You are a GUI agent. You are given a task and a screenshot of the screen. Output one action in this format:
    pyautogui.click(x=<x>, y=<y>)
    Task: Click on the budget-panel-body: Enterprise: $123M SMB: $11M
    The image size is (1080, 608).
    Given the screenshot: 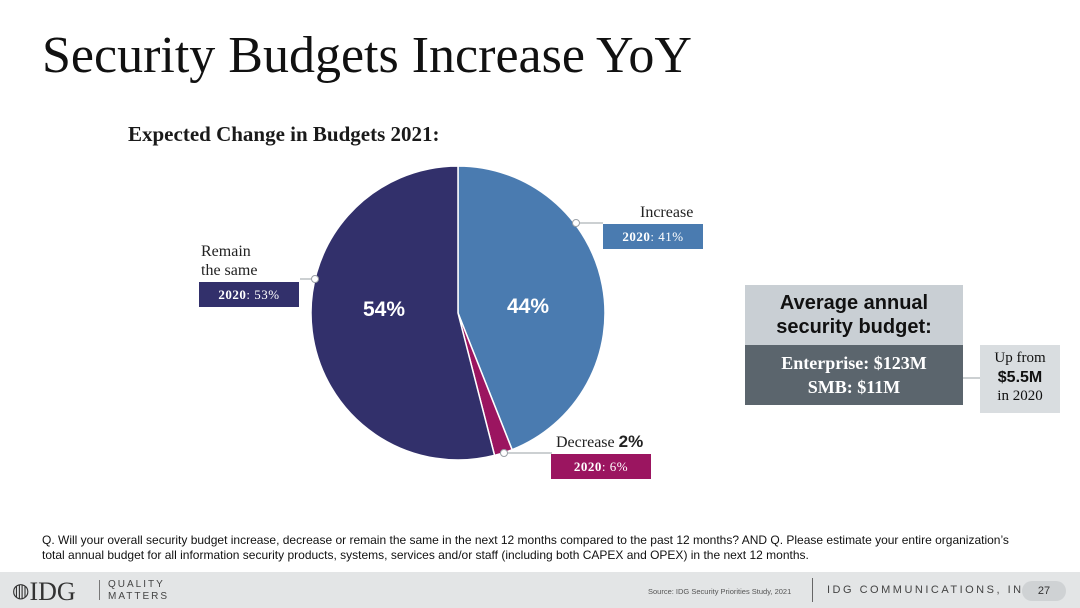 What is the action you would take?
    pyautogui.click(x=854, y=375)
    